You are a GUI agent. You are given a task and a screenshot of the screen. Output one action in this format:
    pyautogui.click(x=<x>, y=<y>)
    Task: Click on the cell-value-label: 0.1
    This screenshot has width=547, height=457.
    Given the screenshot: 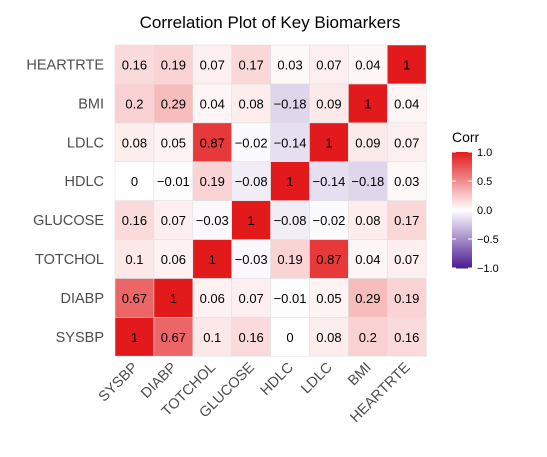 What is the action you would take?
    pyautogui.click(x=212, y=337)
    